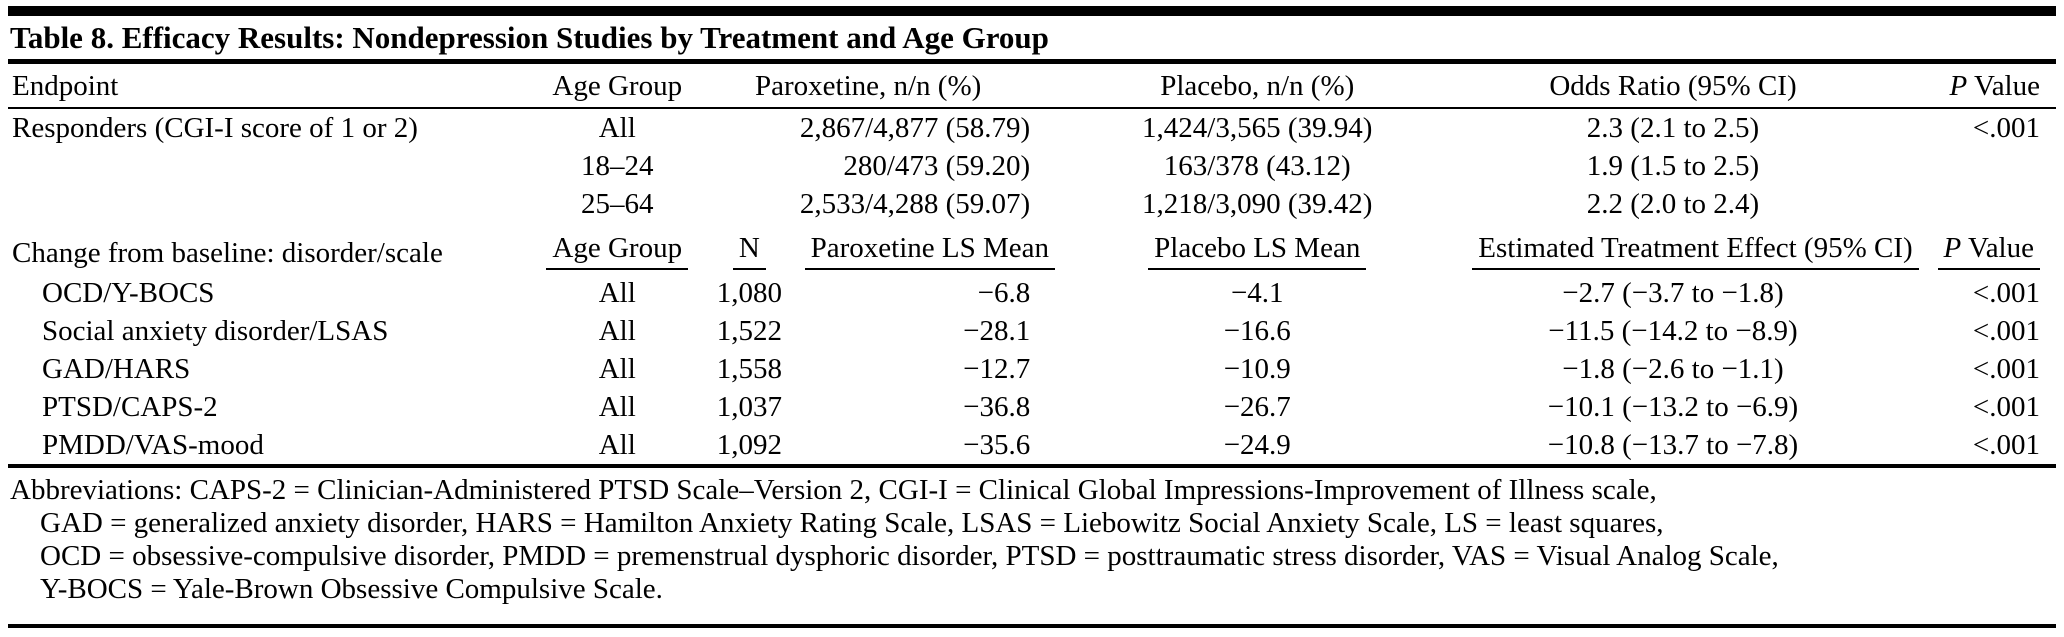 The height and width of the screenshot is (637, 2064). I want to click on table-cell-placebo: 163/378 (43.12), so click(1257, 166).